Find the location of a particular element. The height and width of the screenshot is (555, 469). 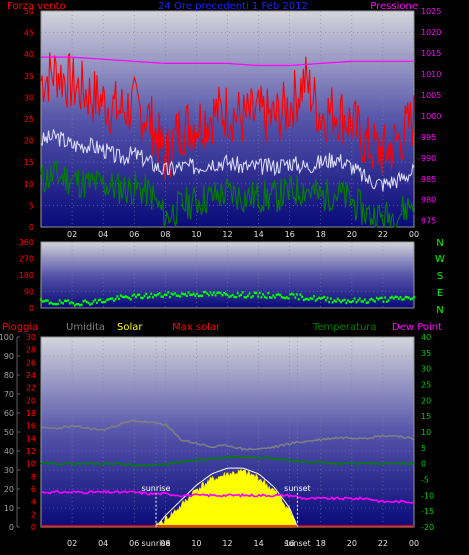

humidity-tick-label: 30 is located at coordinates (9, 470).